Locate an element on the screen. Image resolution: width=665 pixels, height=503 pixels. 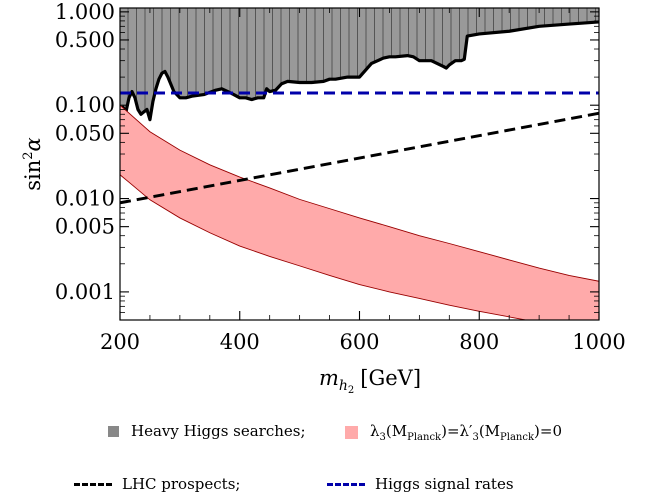
legend-heavy-higgs: Heavy Higgs searches; is located at coordinates (207, 431).